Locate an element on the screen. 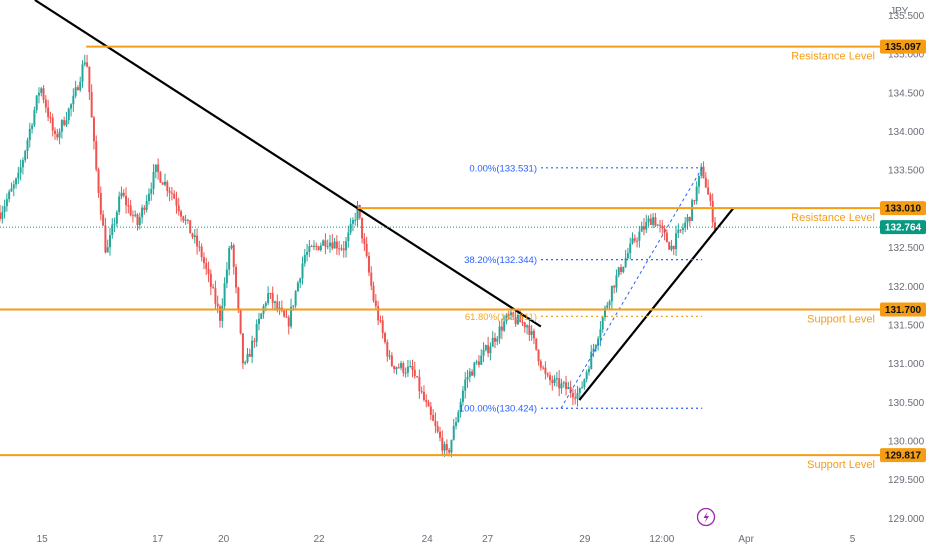  y-tick-label: 135.500 is located at coordinates (906, 16).